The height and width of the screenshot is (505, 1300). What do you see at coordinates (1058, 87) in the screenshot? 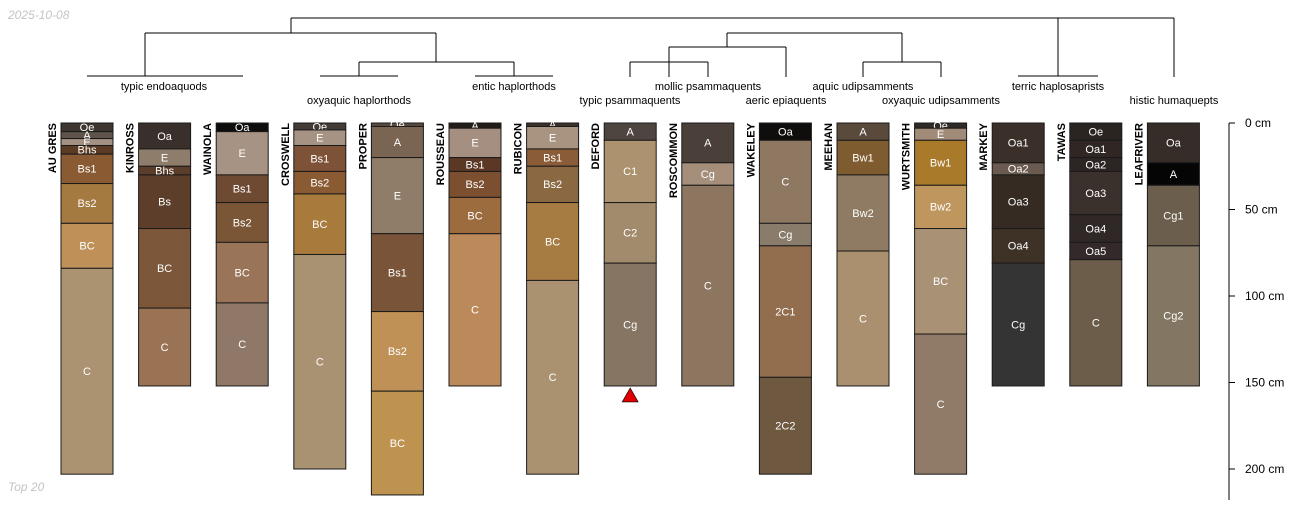
I see `group-label: terric haplosaprists` at bounding box center [1058, 87].